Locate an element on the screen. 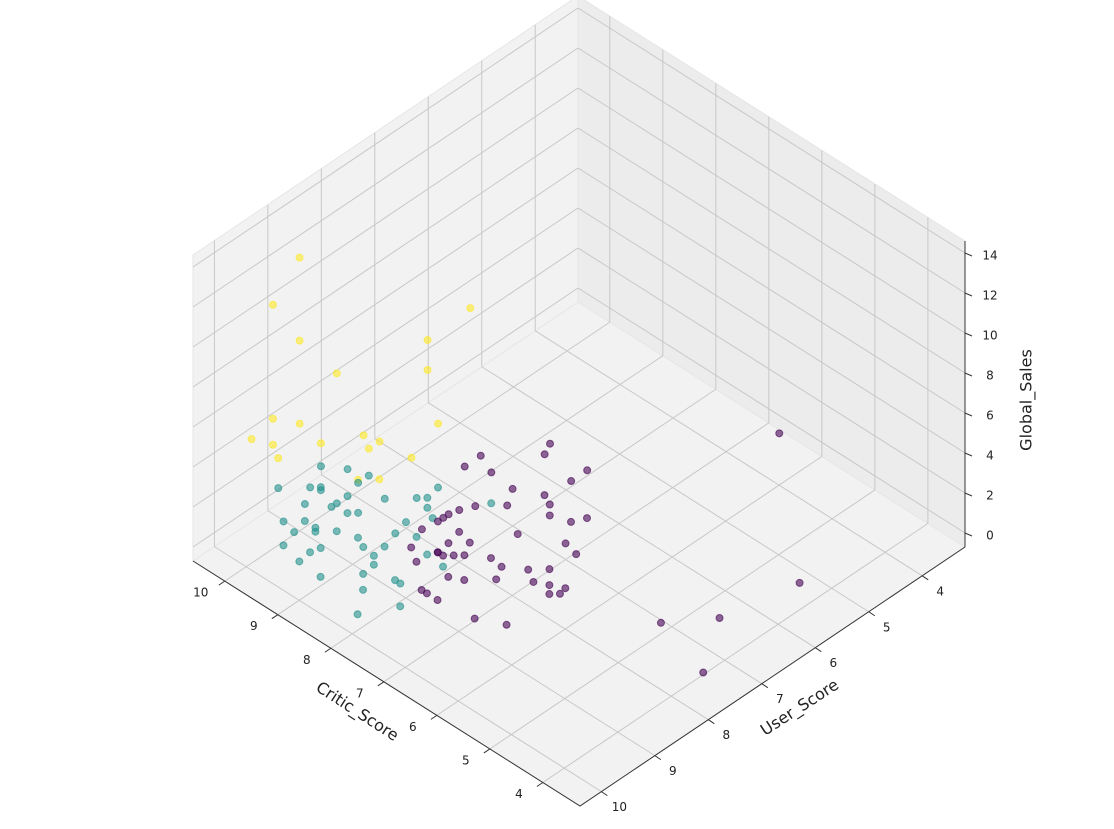  x-tick-label: 6 is located at coordinates (413, 727).